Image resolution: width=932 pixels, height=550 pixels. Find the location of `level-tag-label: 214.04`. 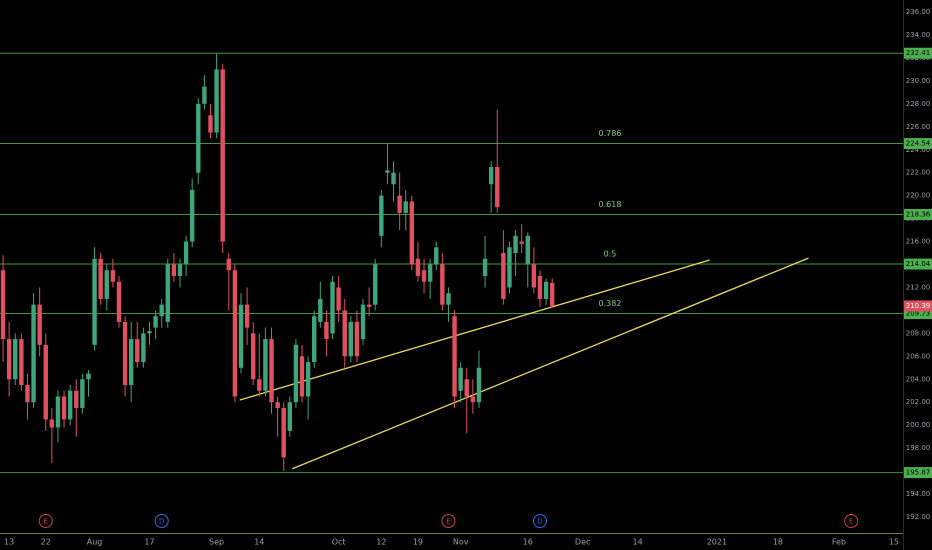

level-tag-label: 214.04 is located at coordinates (918, 264).